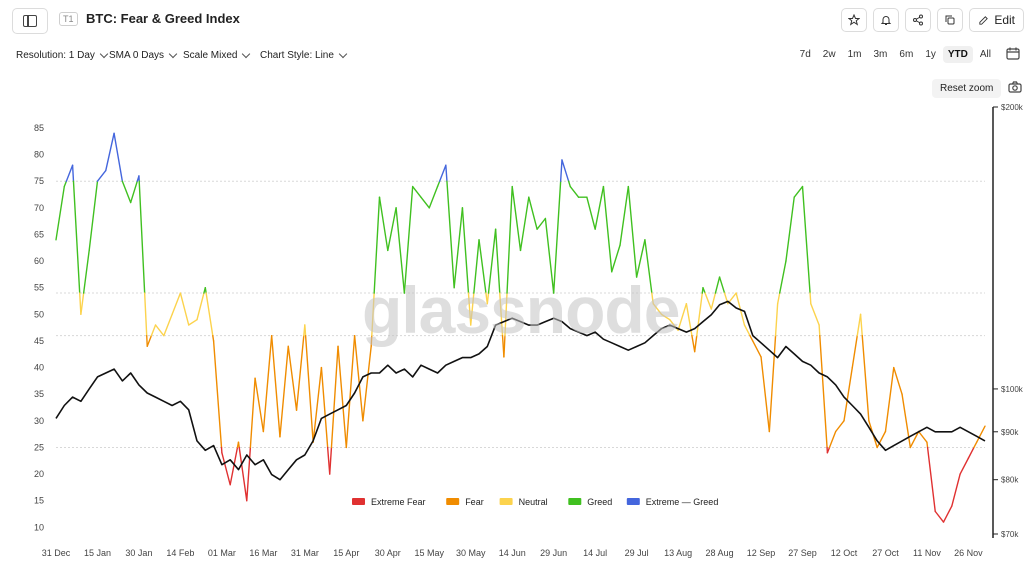  Describe the element at coordinates (854, 54) in the screenshot. I see `range-button-1m: 1m` at that location.